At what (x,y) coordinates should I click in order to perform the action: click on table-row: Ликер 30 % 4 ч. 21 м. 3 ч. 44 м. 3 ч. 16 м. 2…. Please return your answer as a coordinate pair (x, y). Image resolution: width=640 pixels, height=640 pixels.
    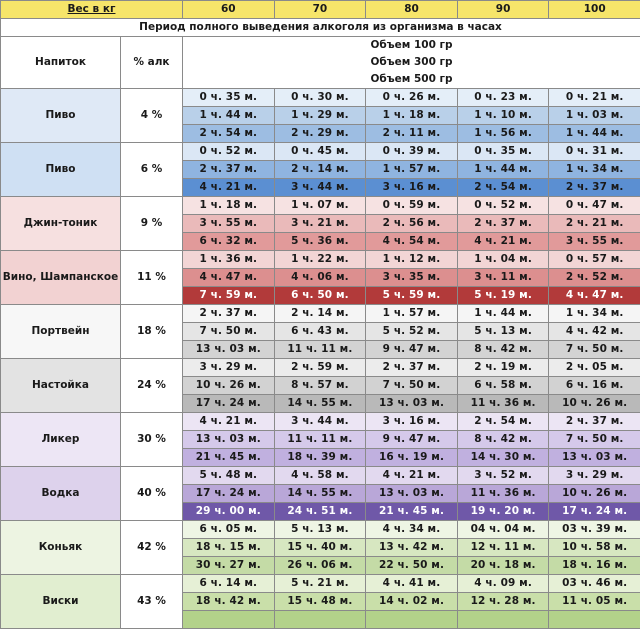
    Looking at the image, I should click on (320, 439).